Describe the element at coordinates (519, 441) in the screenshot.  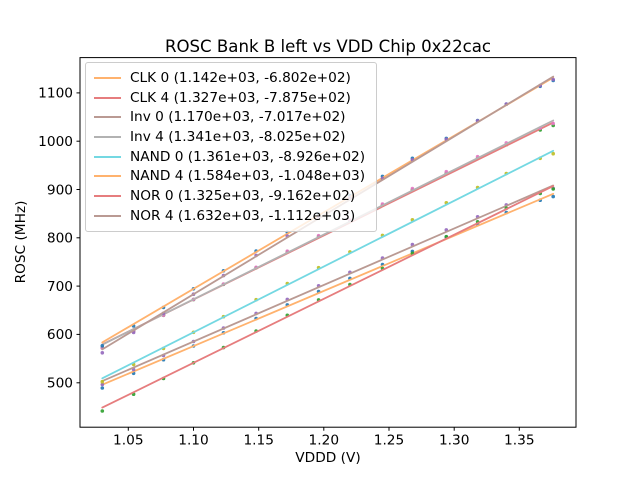
I see `x-tick-label: 1.35` at that location.